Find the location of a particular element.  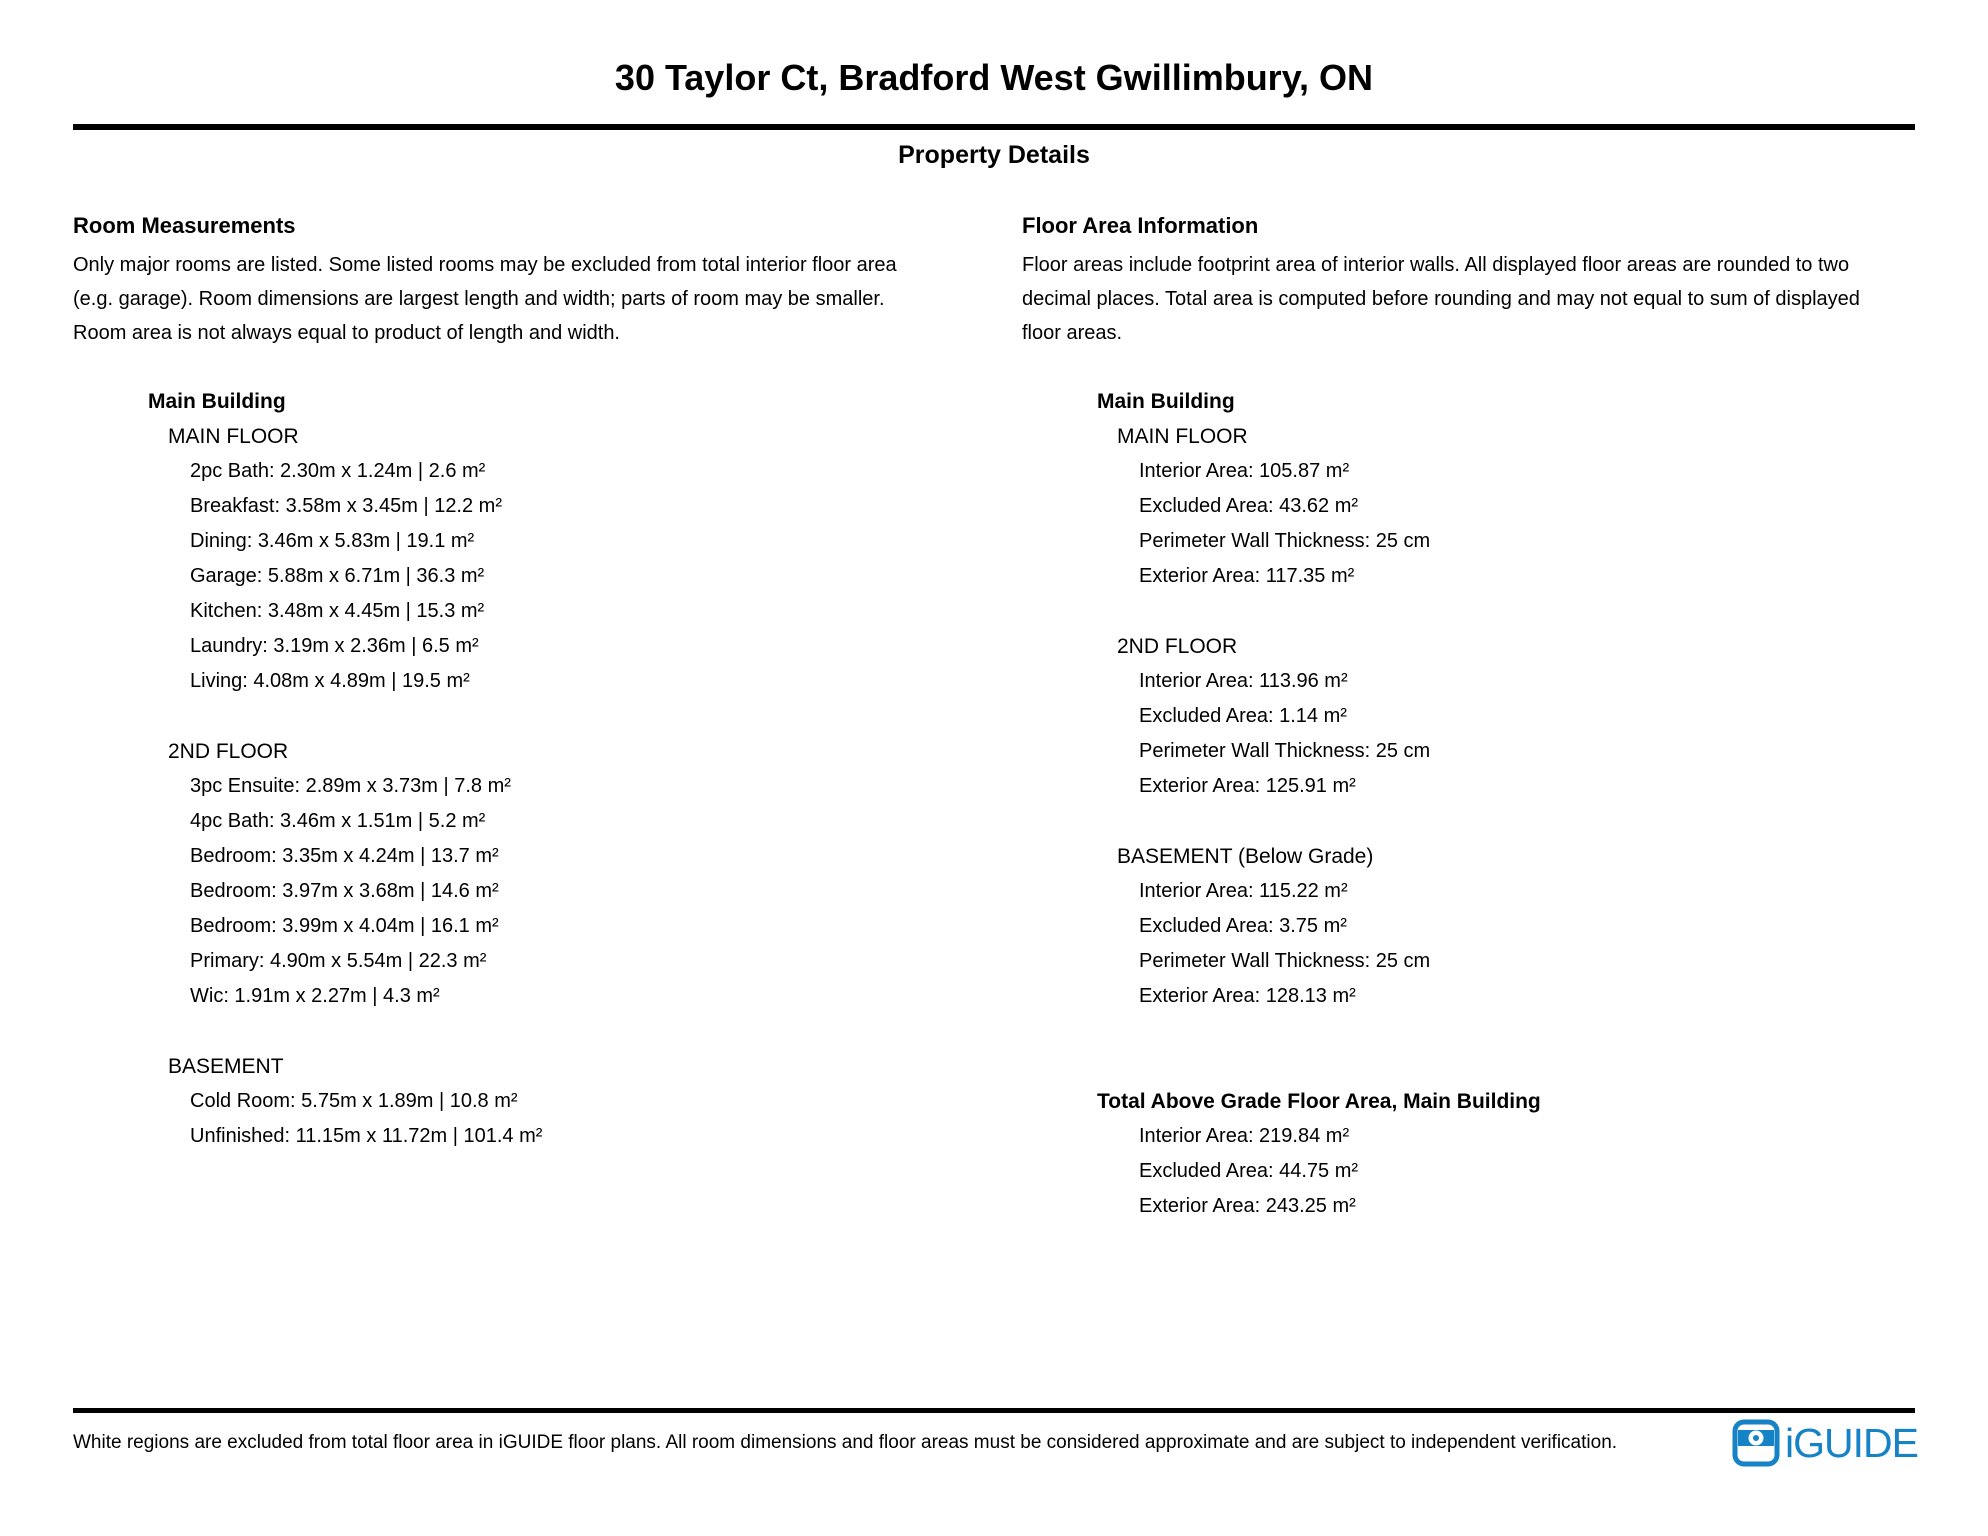

iguide-camera-icon is located at coordinates (1756, 1443).